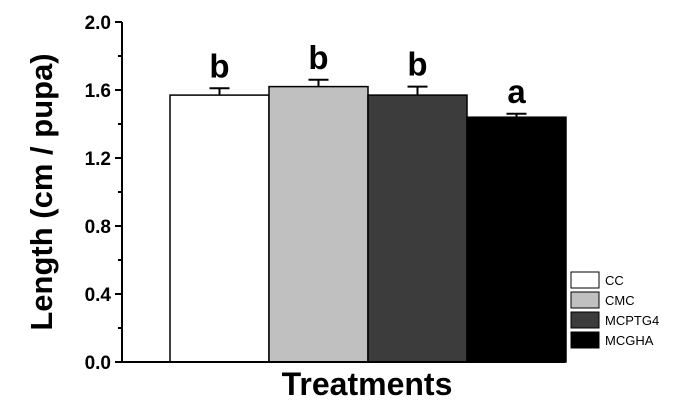 The width and height of the screenshot is (680, 403). I want to click on letter-mcgha: a, so click(516, 91).